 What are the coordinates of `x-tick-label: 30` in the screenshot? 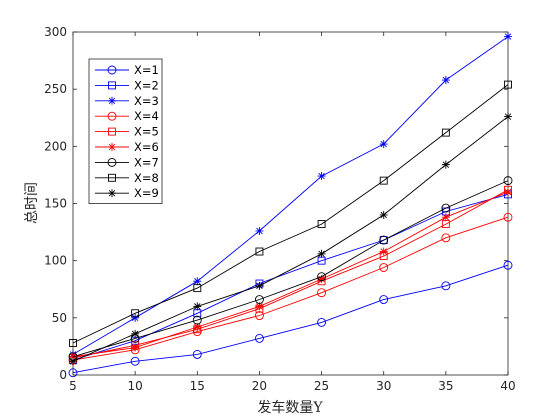 It's located at (383, 386).